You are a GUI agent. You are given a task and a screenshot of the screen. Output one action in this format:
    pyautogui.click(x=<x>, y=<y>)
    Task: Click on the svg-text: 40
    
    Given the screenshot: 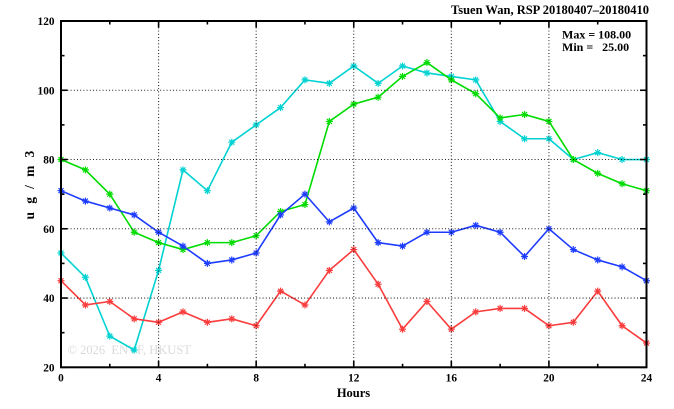 What is the action you would take?
    pyautogui.click(x=49, y=299)
    